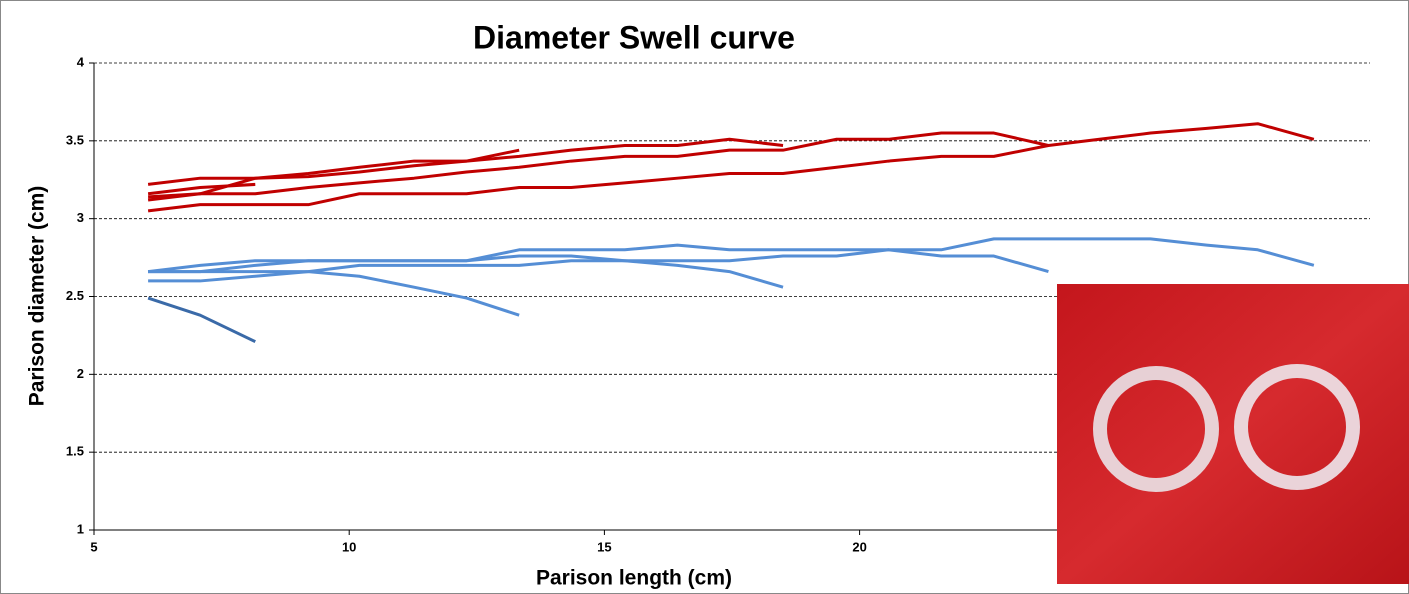 Image resolution: width=1409 pixels, height=594 pixels. What do you see at coordinates (81, 61) in the screenshot?
I see `y-tick-label: 4` at bounding box center [81, 61].